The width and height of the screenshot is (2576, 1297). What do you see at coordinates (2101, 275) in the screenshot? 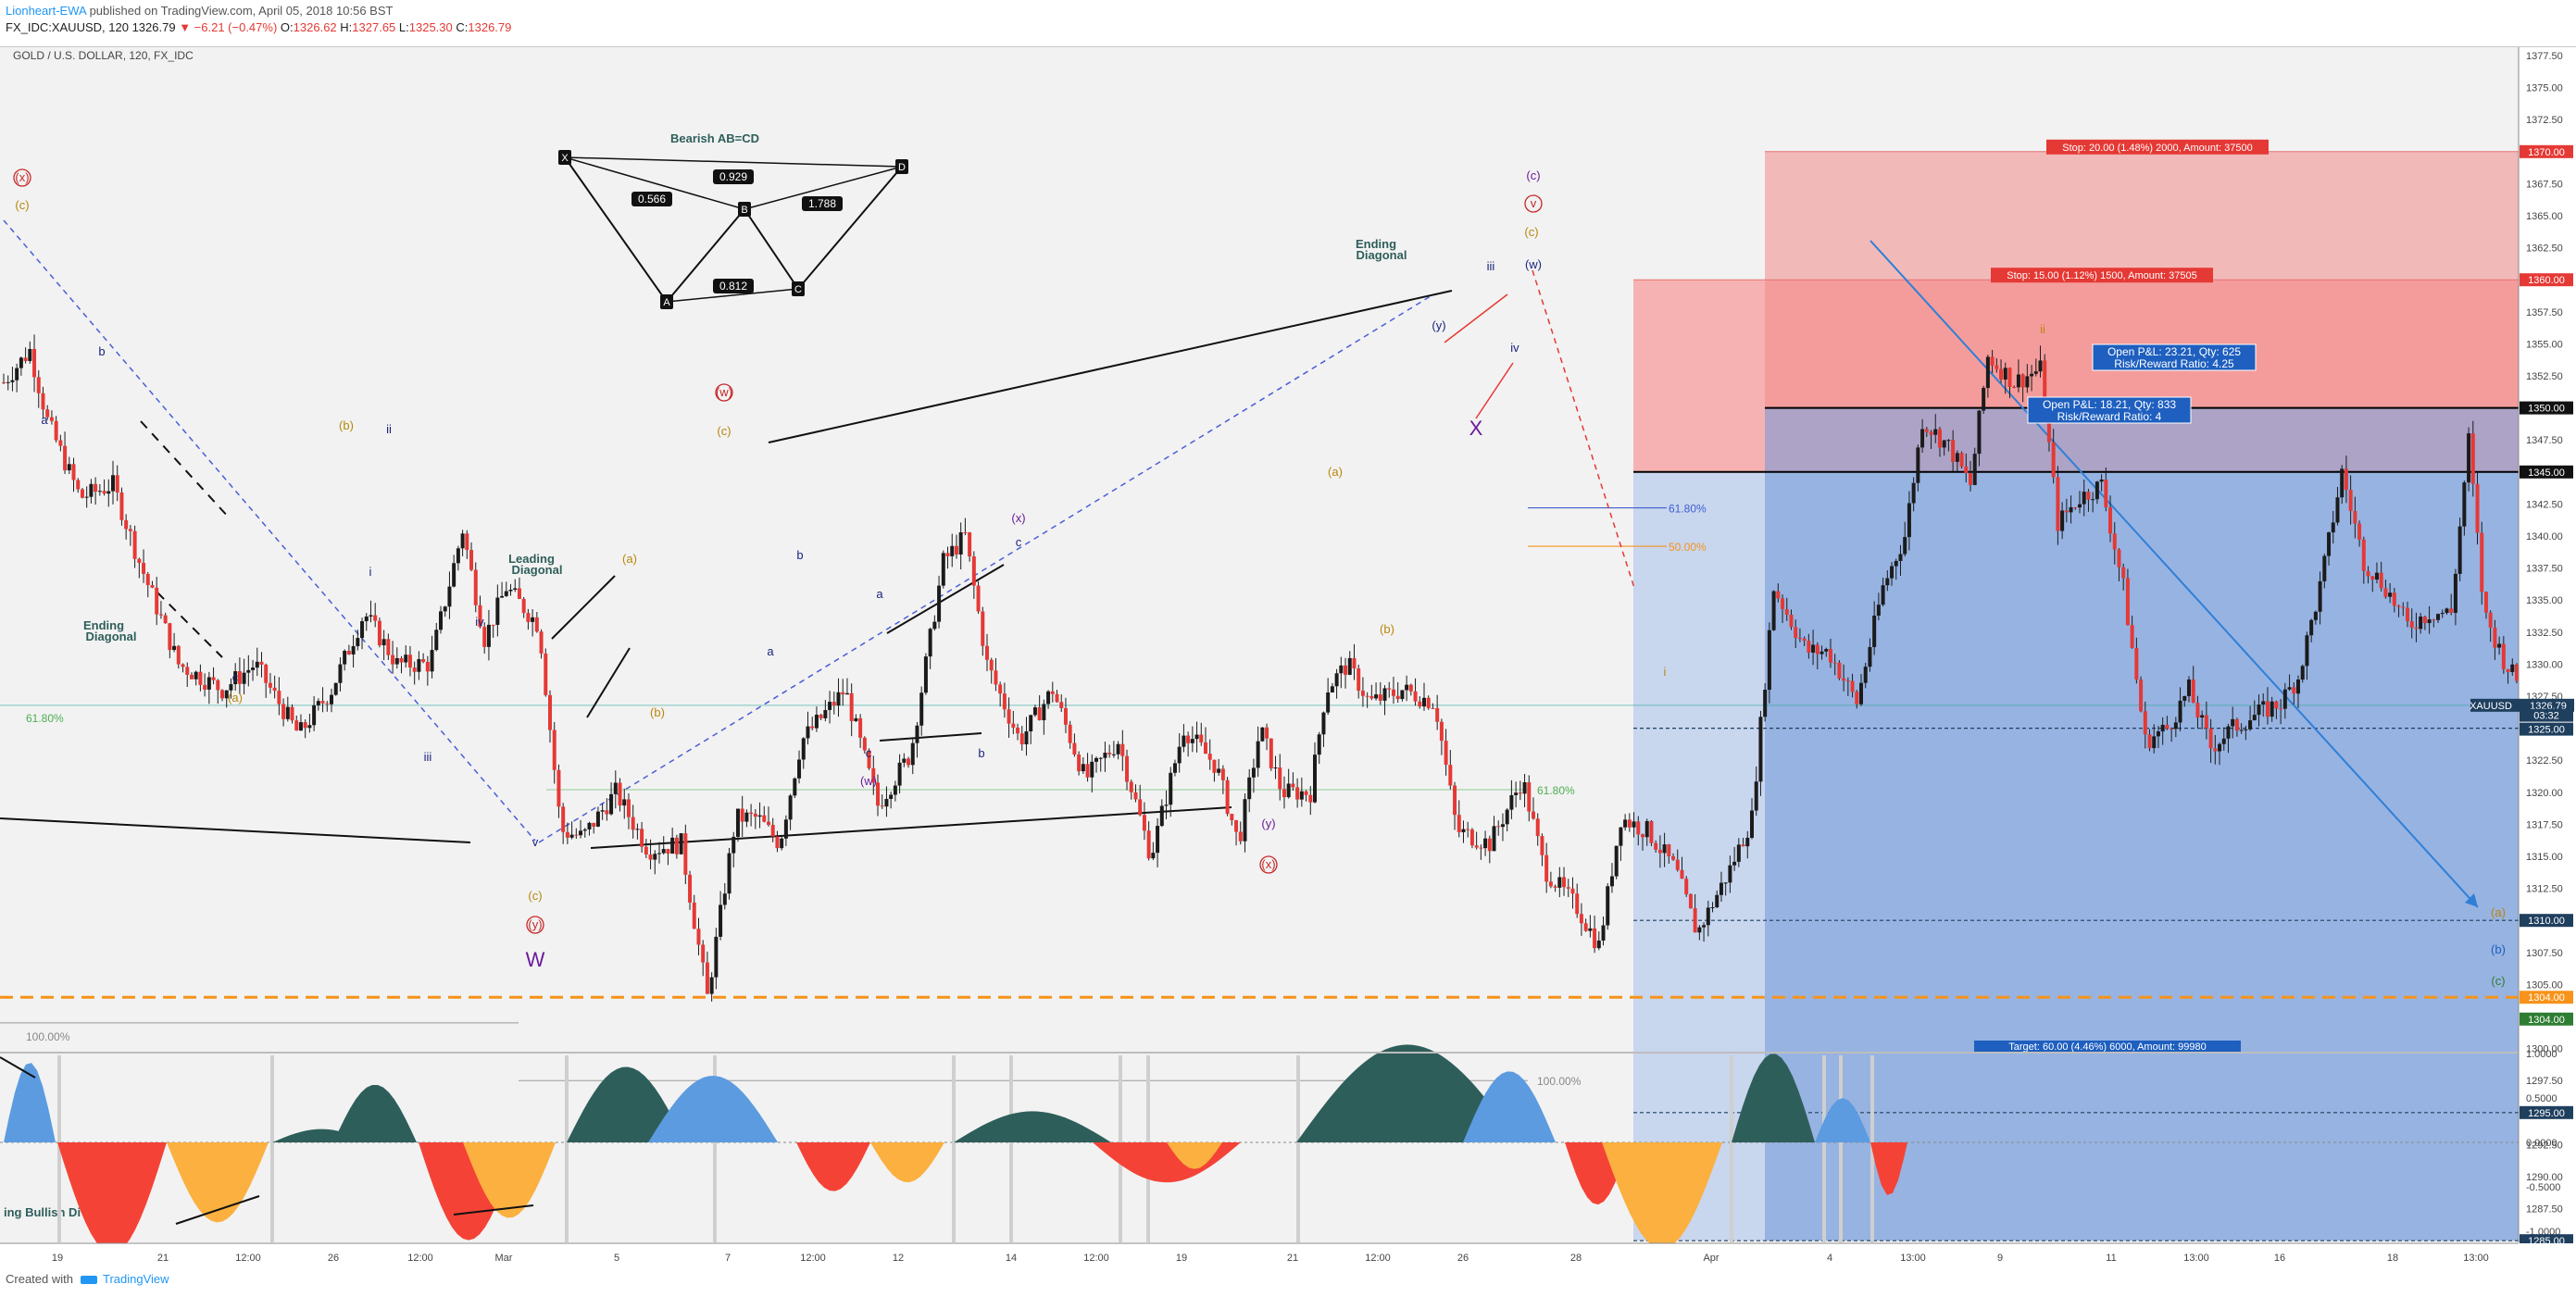
I see `stop-label: Stop: 15.00 (1.12%) 1500, Amount: 37505` at bounding box center [2101, 275].